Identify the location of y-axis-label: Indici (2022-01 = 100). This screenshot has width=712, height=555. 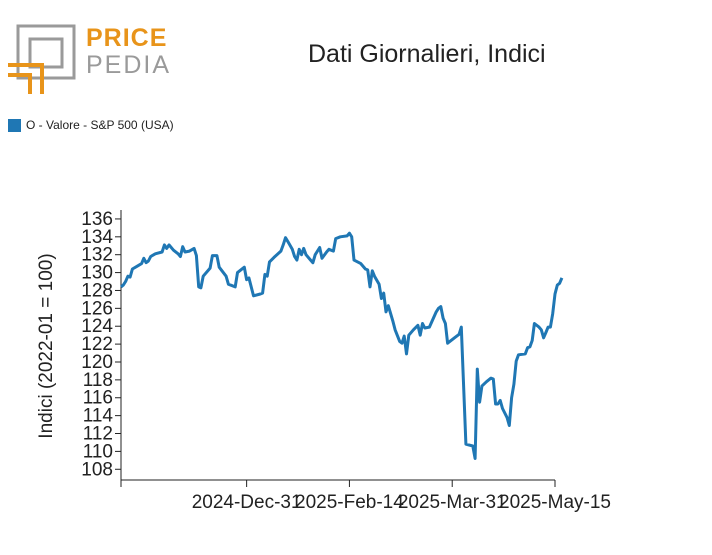
(46, 345).